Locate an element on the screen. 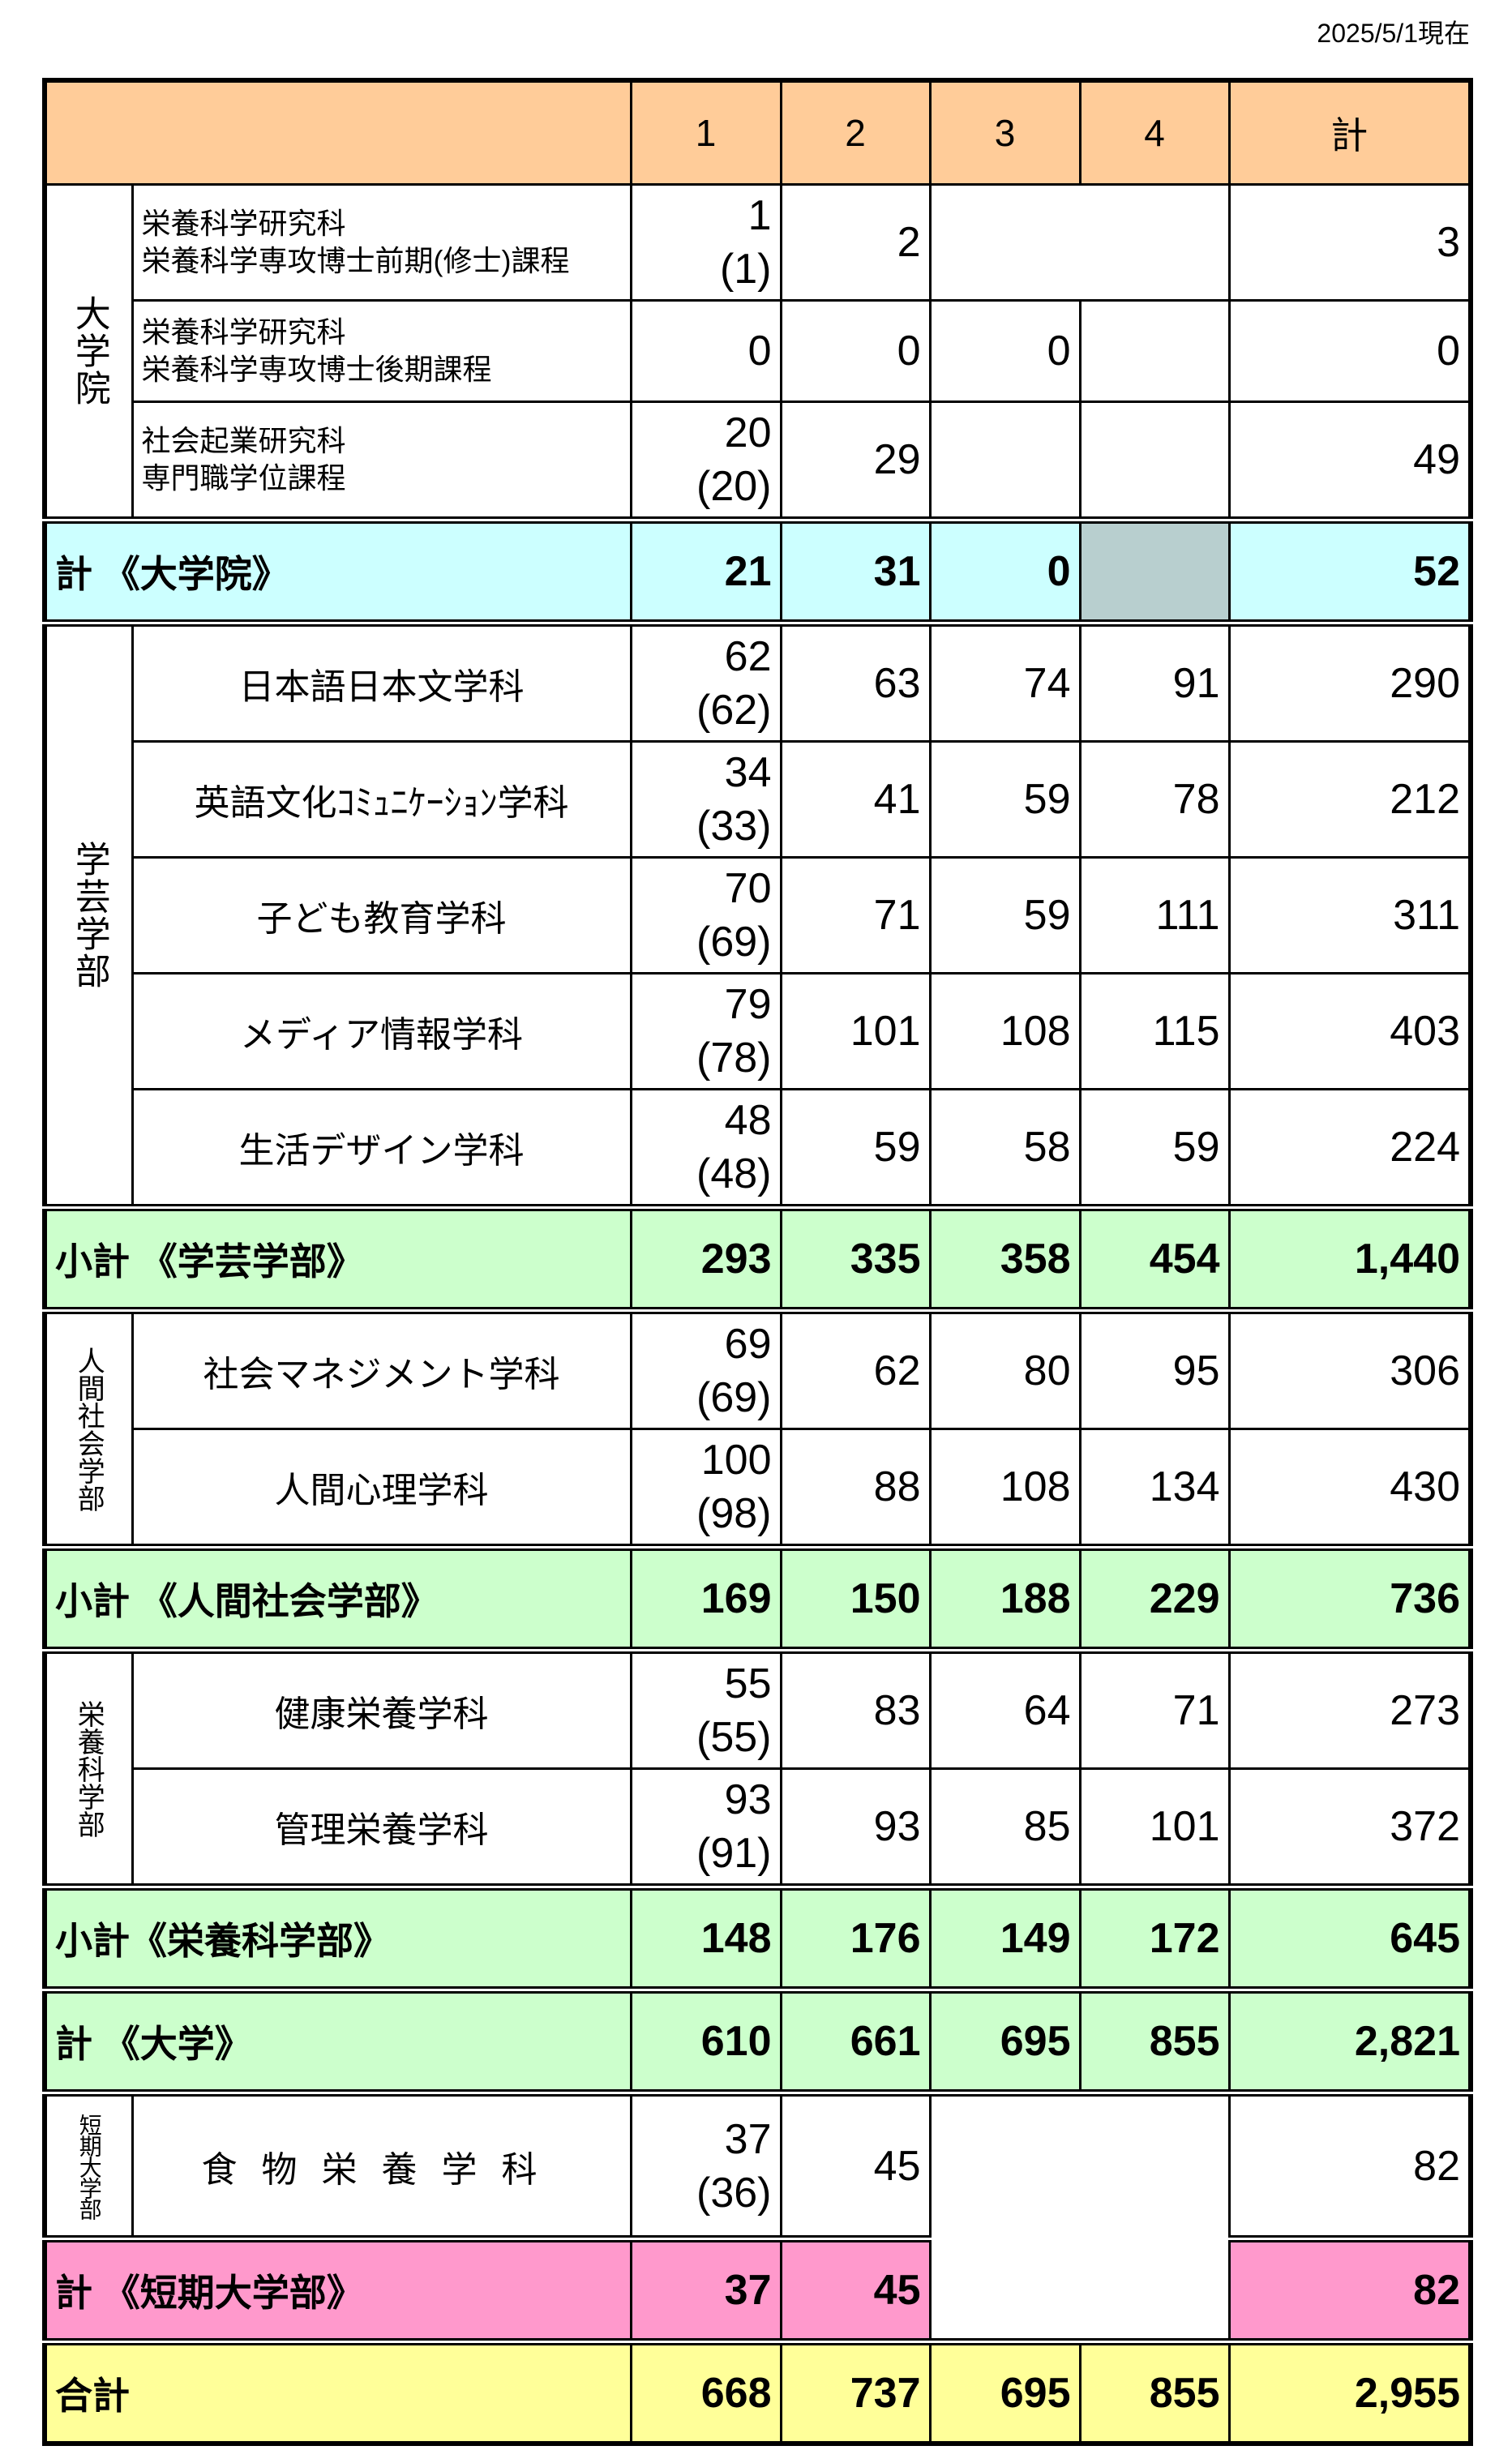 This screenshot has width=1512, height=2463. year3-cell: 64 is located at coordinates (1005, 1709).